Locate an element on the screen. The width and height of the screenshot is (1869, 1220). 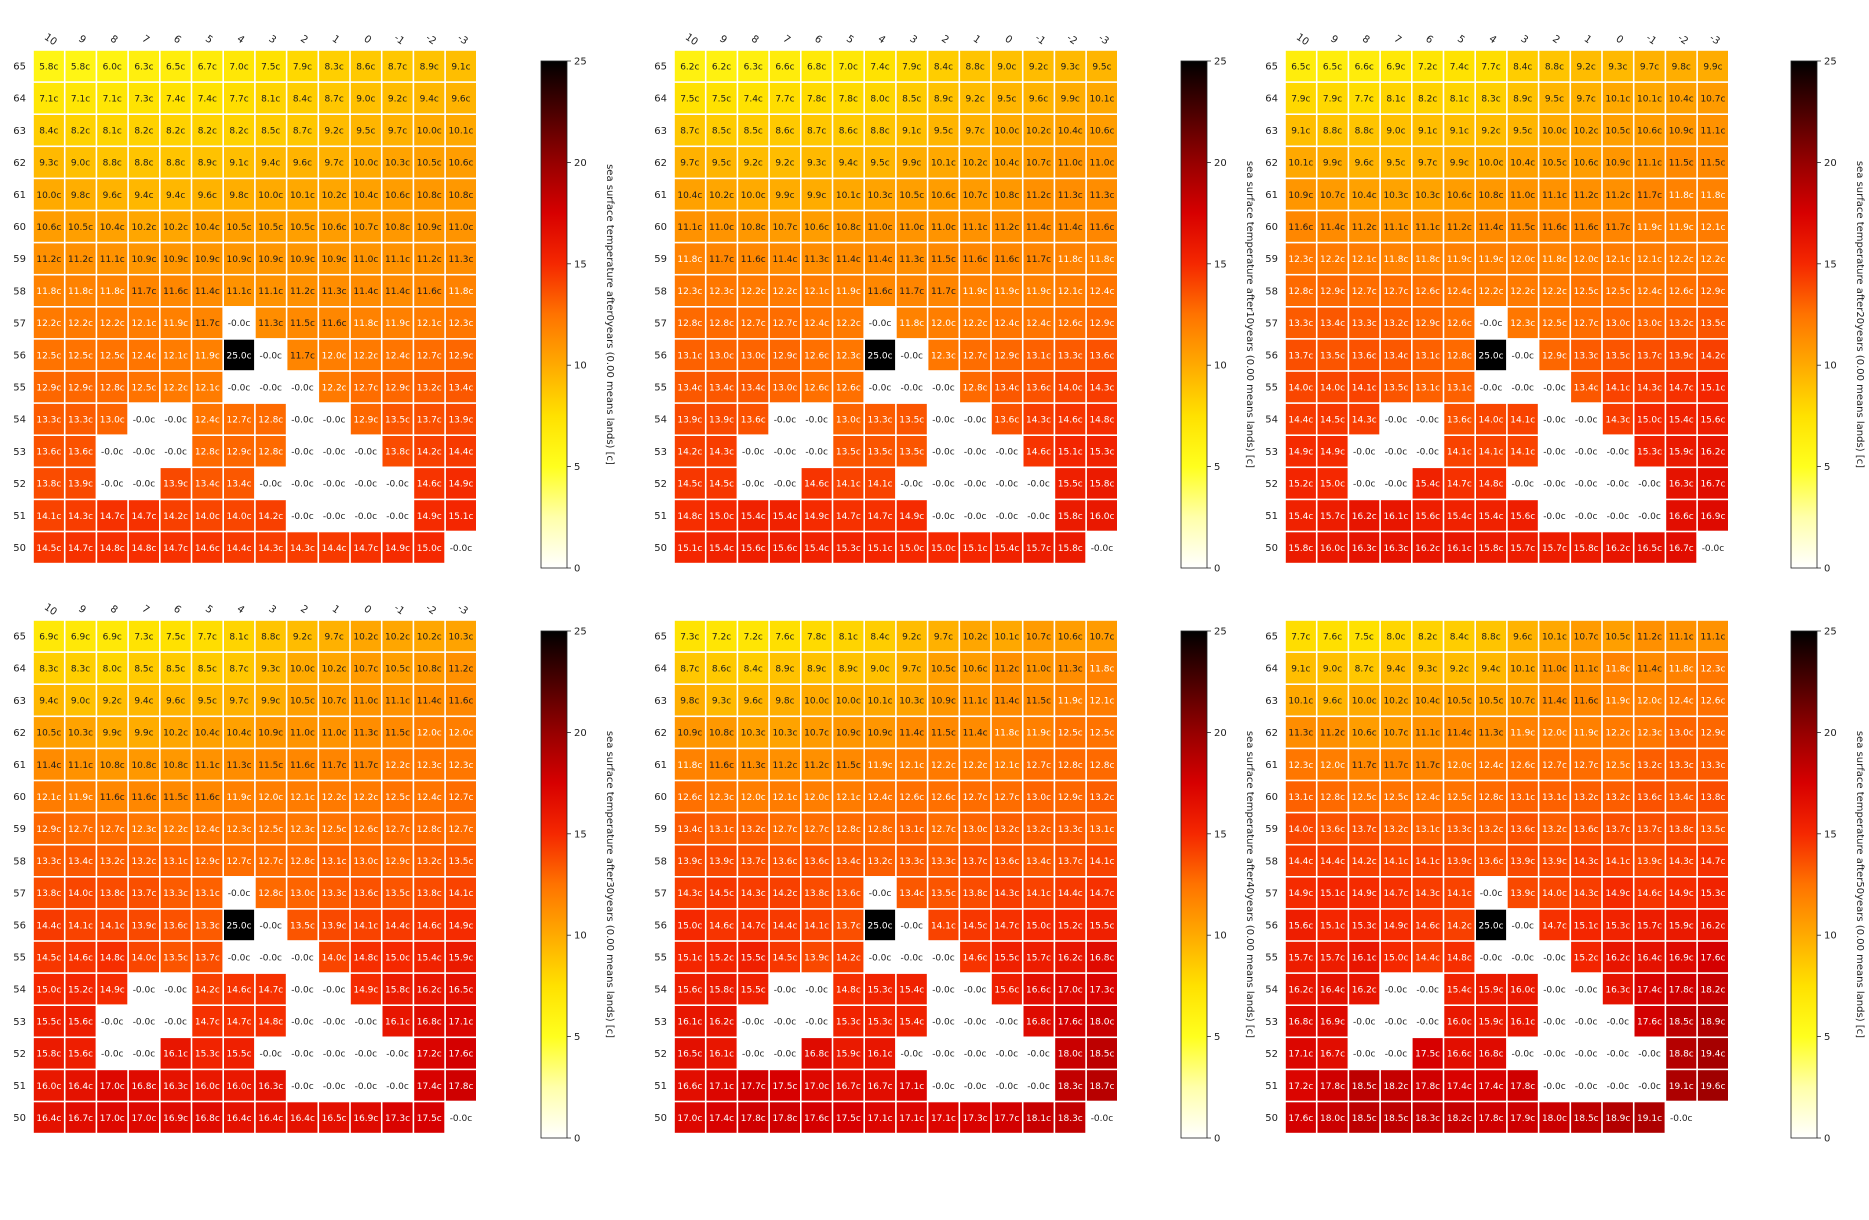
y-tick-label: 61 is located at coordinates (19, 765).